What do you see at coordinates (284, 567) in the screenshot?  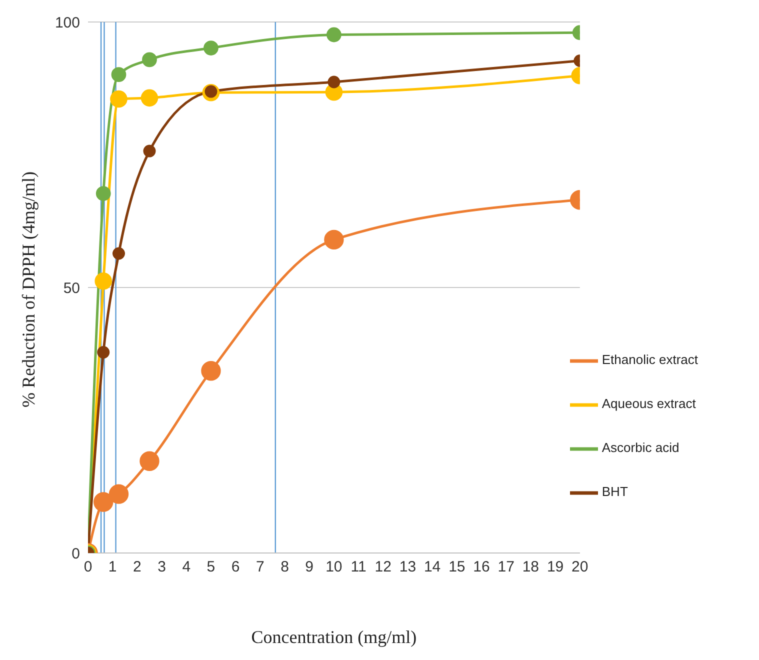 I see `x-tick-label: 8` at bounding box center [284, 567].